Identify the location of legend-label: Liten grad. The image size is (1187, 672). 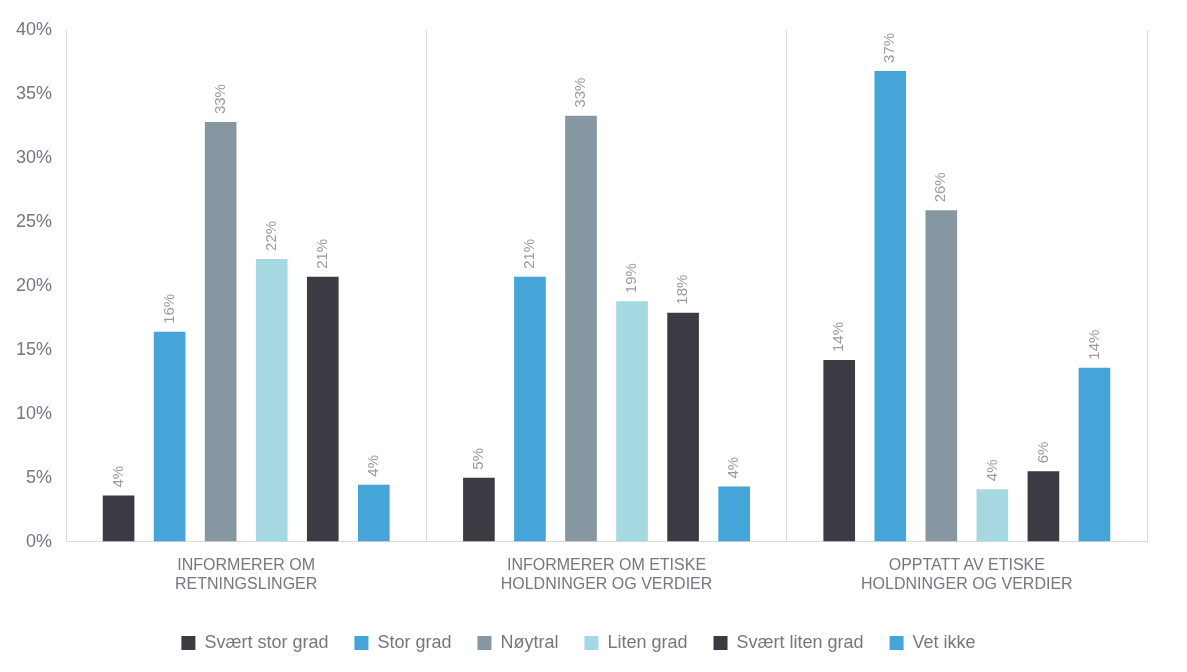
(647, 641).